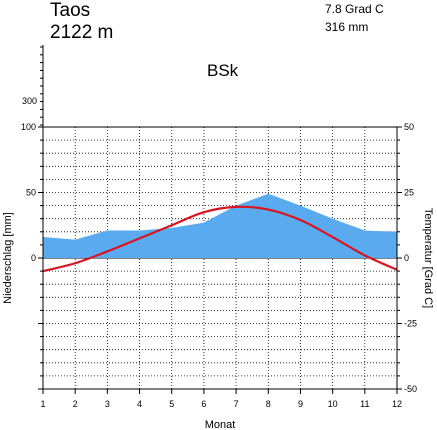 The height and width of the screenshot is (430, 437). Describe the element at coordinates (221, 404) in the screenshot. I see `x-tick-labels: 1 2 3 4 5 6 7 8 9 10 11 12` at that location.